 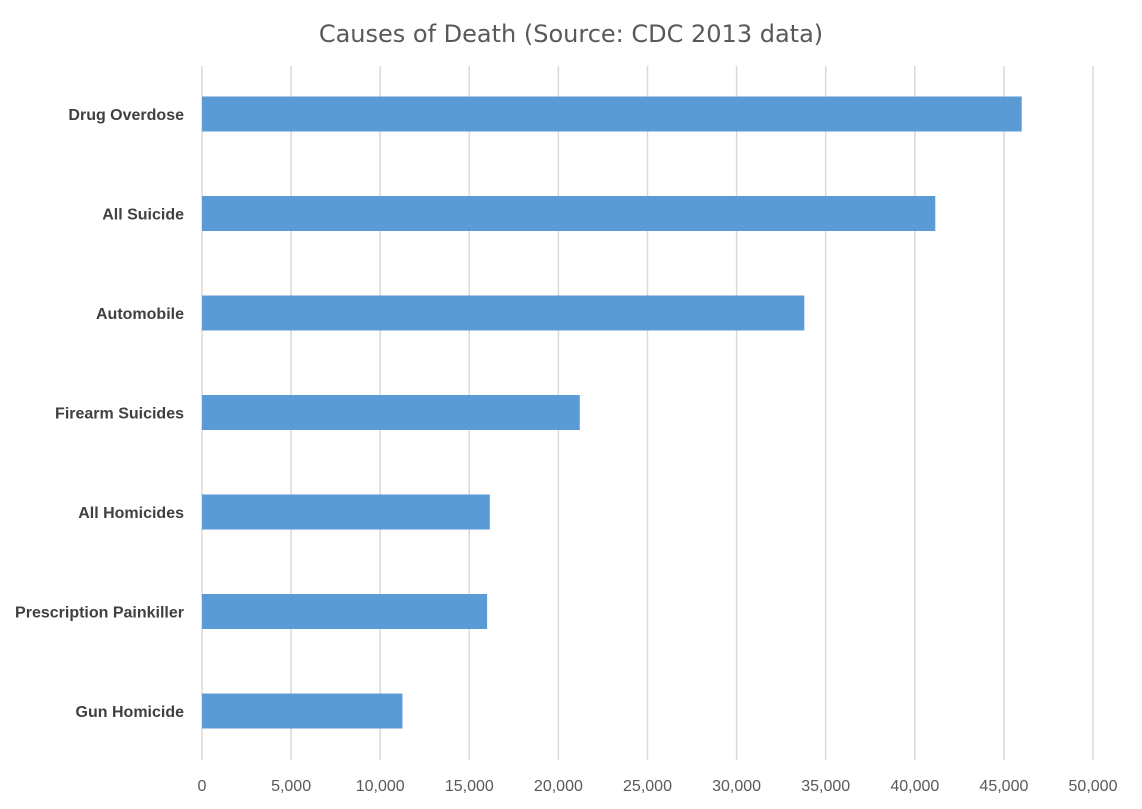 I want to click on x-tick-label: 35,000, so click(x=825, y=786).